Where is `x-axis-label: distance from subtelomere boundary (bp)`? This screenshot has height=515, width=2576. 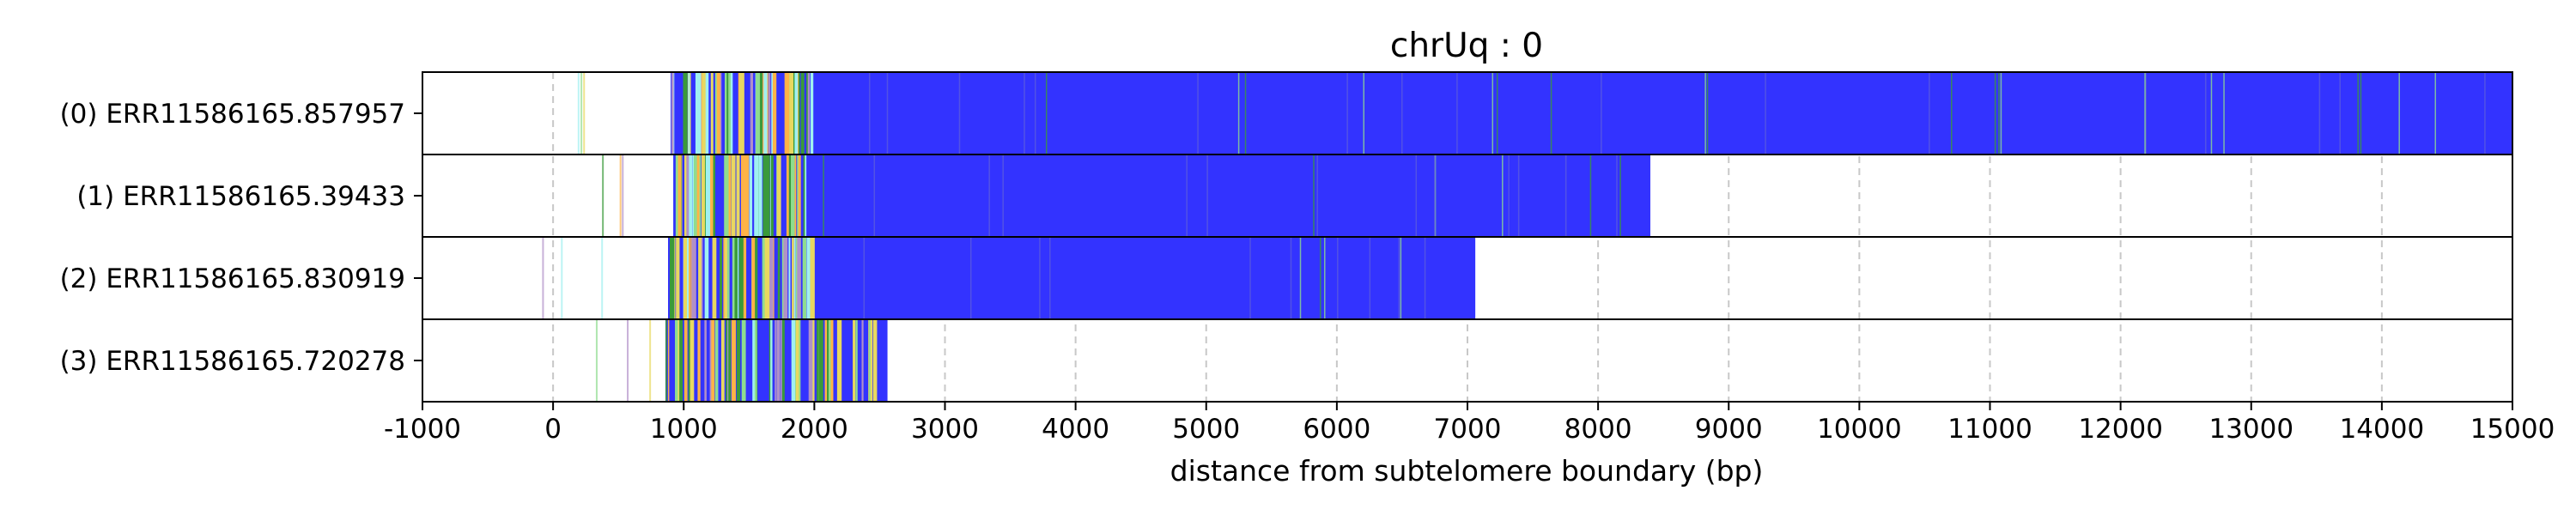 x-axis-label: distance from subtelomere boundary (bp) is located at coordinates (1467, 471).